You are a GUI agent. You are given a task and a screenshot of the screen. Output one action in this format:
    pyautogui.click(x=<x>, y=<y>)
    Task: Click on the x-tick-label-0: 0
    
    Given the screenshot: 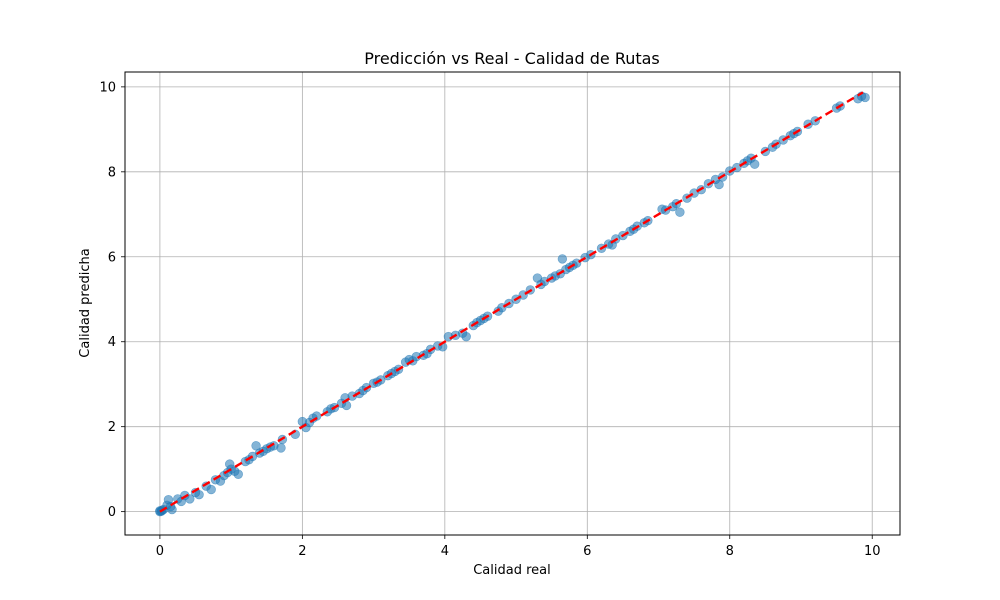 What is the action you would take?
    pyautogui.click(x=160, y=551)
    